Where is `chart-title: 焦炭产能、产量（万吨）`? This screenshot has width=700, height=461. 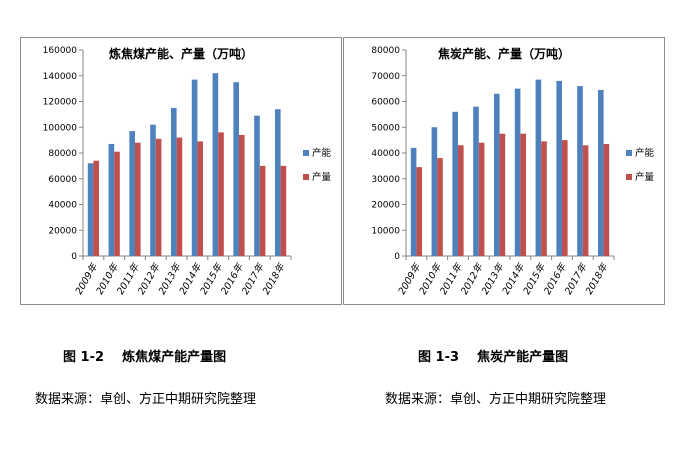
chart-title: 焦炭产能、产量（万吨） is located at coordinates (503, 53).